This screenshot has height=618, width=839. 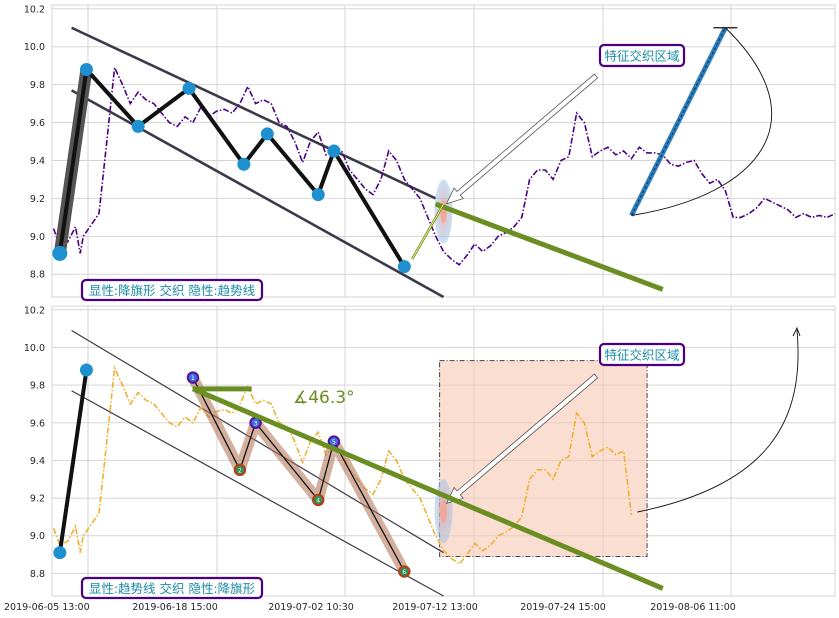 What do you see at coordinates (522, 139) in the screenshot?
I see `annotation-arrow` at bounding box center [522, 139].